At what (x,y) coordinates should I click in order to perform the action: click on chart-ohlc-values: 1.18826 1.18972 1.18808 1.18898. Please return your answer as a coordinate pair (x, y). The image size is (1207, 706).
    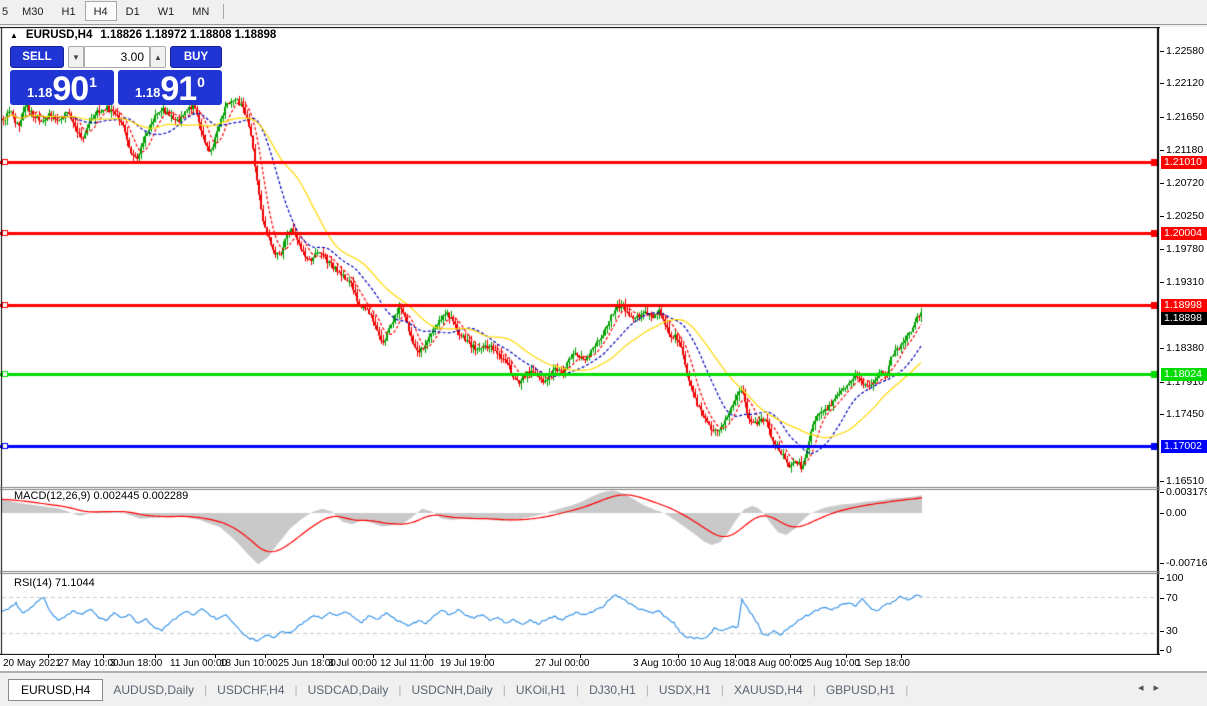
    Looking at the image, I should click on (188, 35).